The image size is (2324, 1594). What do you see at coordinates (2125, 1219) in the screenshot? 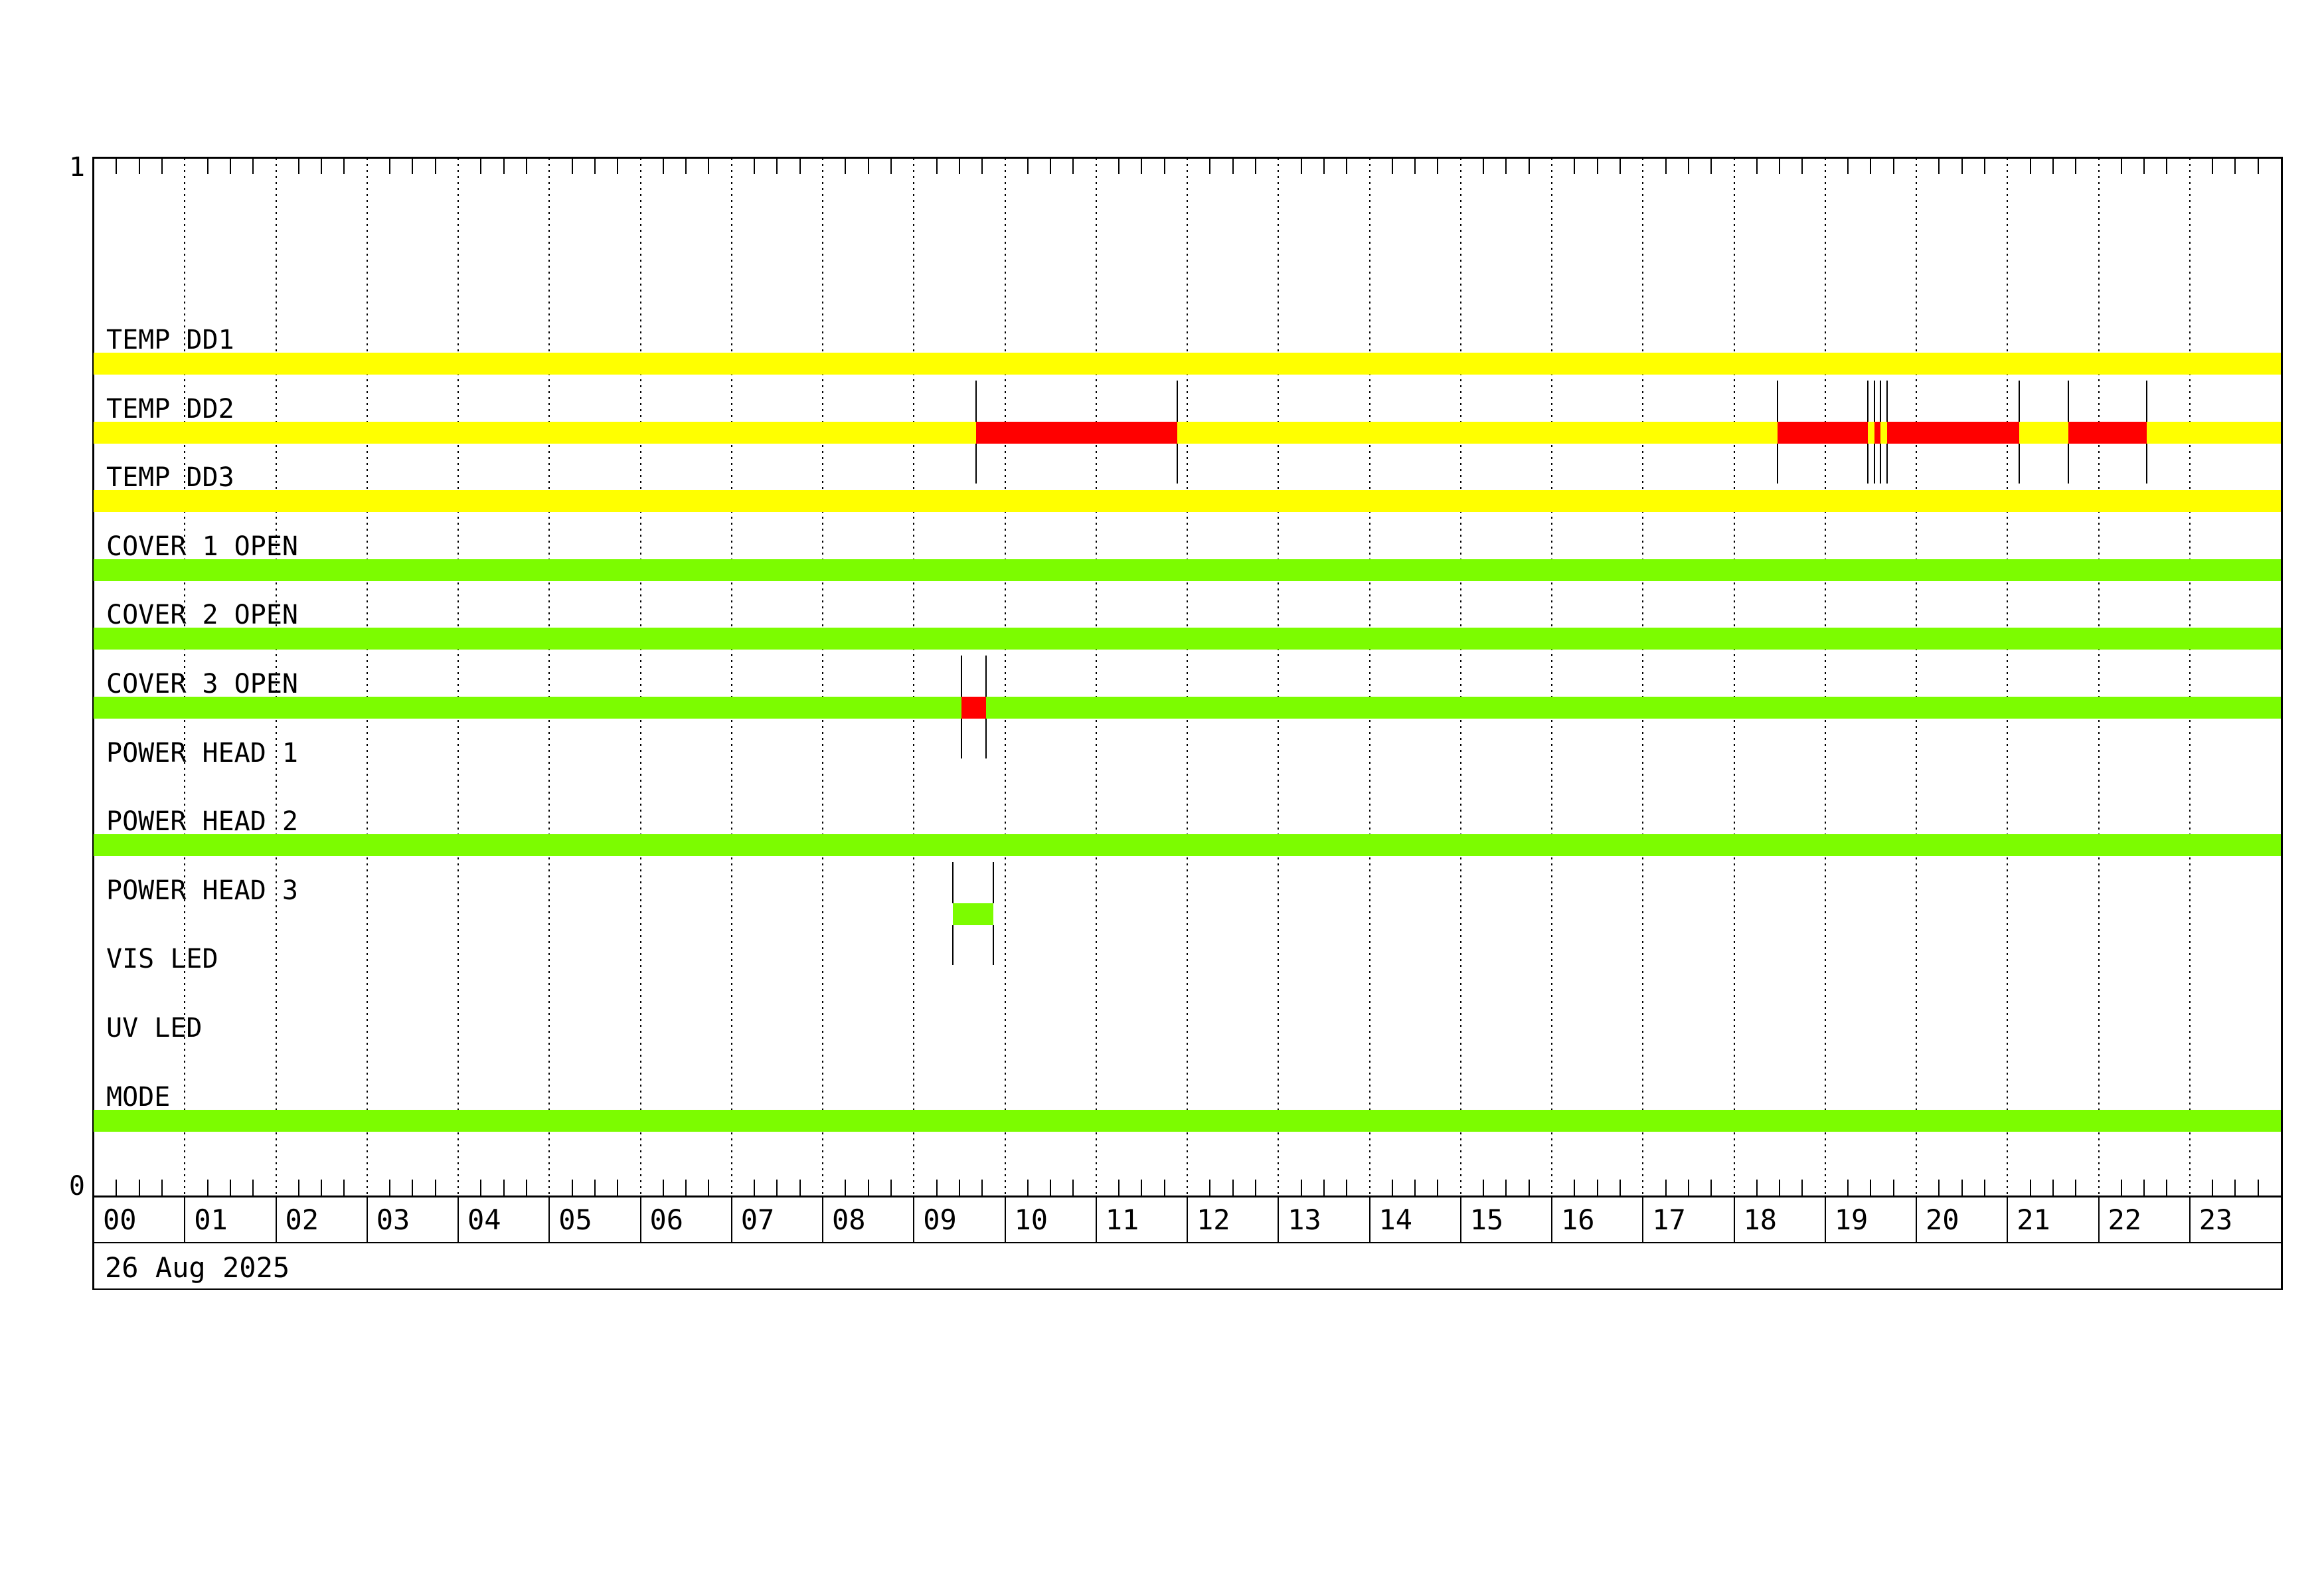
I see `hour-cell-label: 22` at bounding box center [2125, 1219].